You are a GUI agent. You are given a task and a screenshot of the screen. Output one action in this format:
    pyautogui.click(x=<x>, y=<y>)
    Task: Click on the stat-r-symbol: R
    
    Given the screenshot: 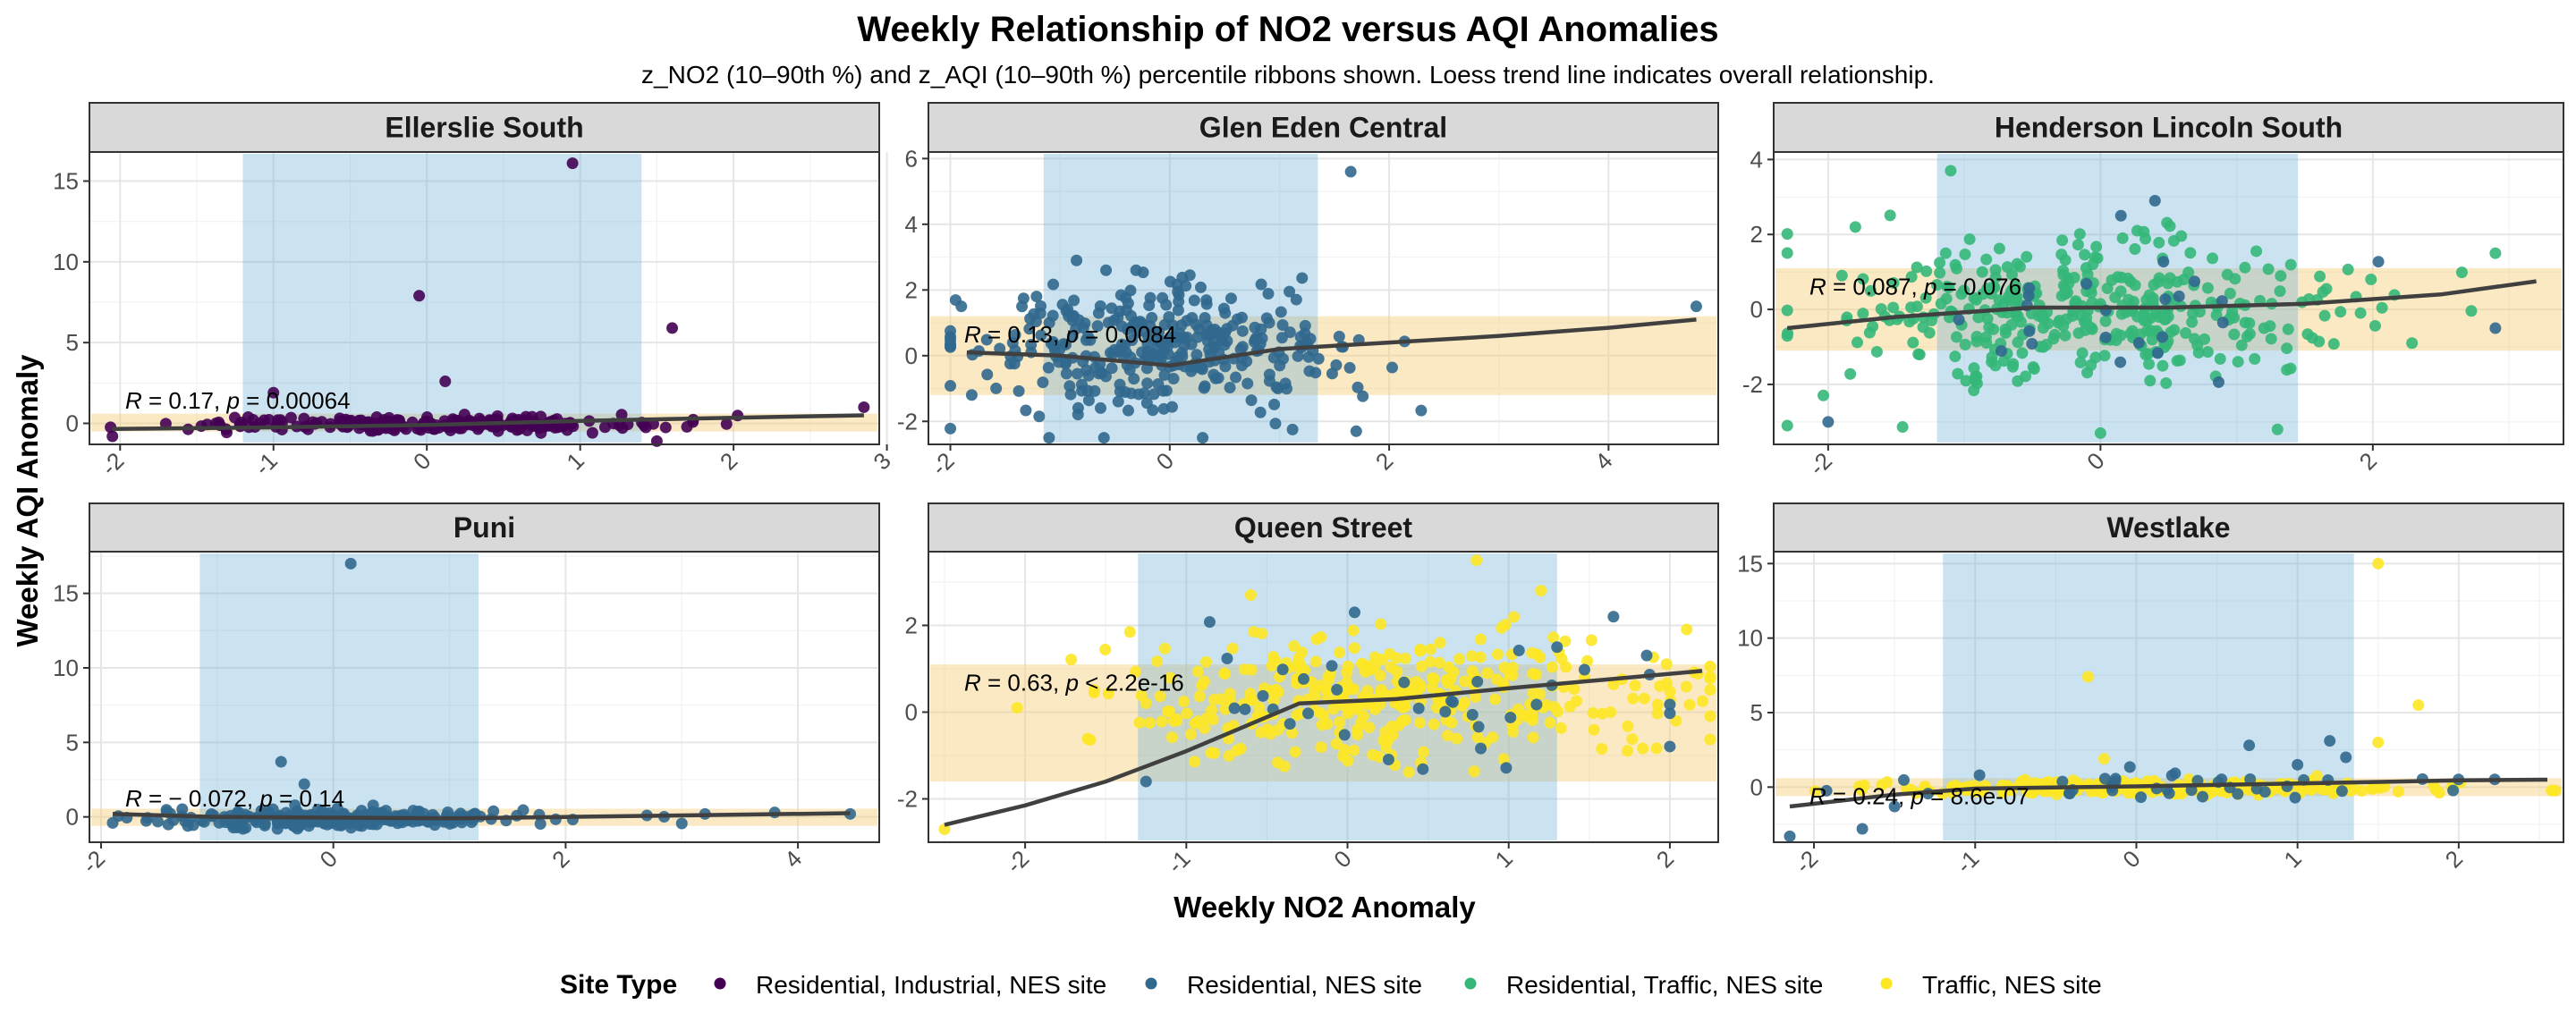 What is the action you would take?
    pyautogui.click(x=972, y=682)
    